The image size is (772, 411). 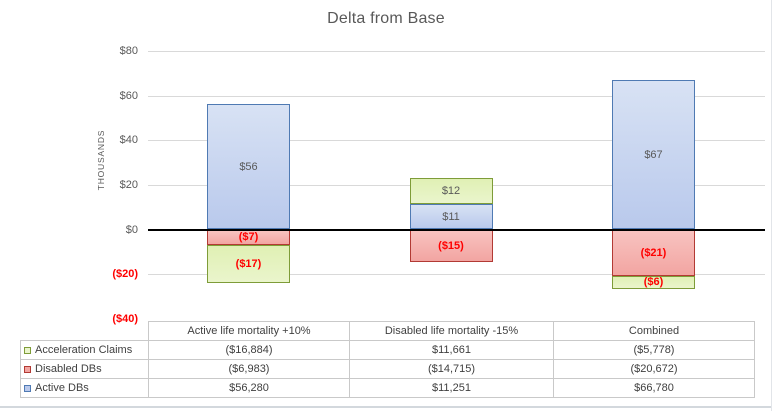 What do you see at coordinates (451, 369) in the screenshot?
I see `table-value-cell: ($14,715)` at bounding box center [451, 369].